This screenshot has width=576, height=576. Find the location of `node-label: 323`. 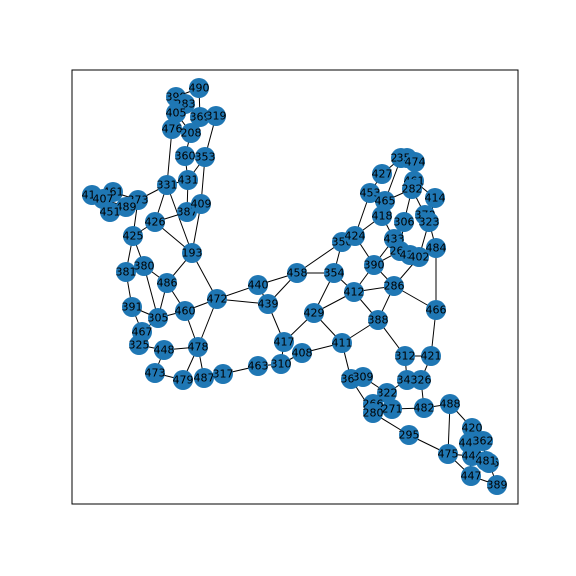

node-label: 323 is located at coordinates (429, 222).